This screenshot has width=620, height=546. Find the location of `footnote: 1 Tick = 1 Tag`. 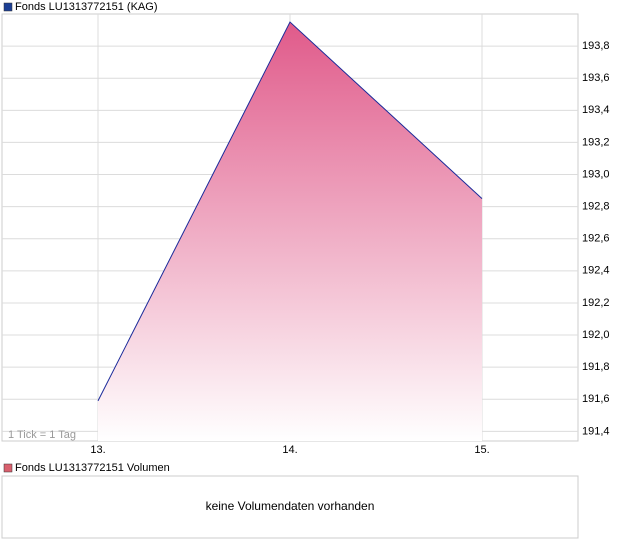

footnote: 1 Tick = 1 Tag is located at coordinates (42, 435).